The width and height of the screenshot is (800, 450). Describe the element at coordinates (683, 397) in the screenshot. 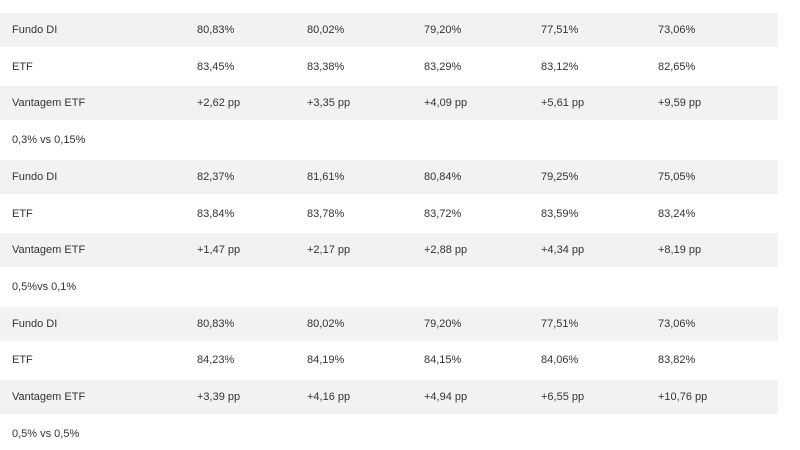

I see `table-cell: +10,76 pp` at that location.